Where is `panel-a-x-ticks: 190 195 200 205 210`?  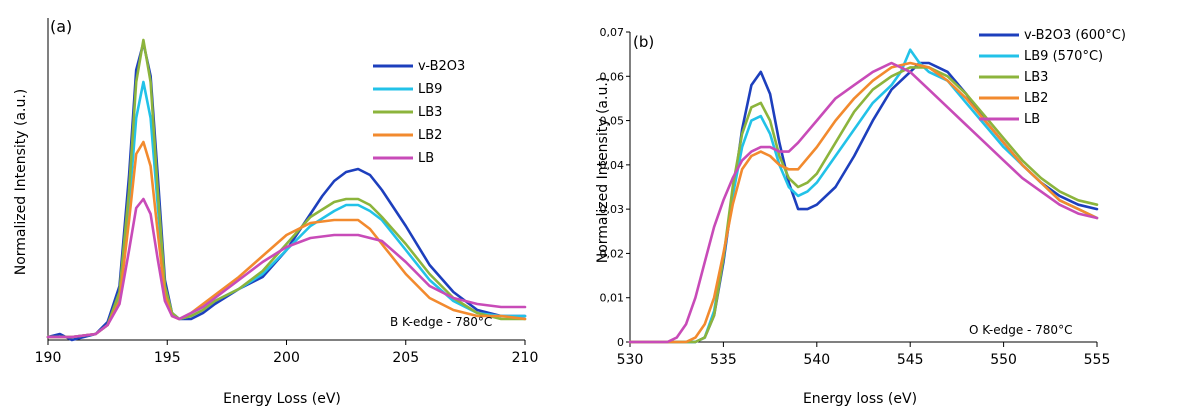 panel-a-x-ticks: 190 195 200 205 210 is located at coordinates (287, 353).